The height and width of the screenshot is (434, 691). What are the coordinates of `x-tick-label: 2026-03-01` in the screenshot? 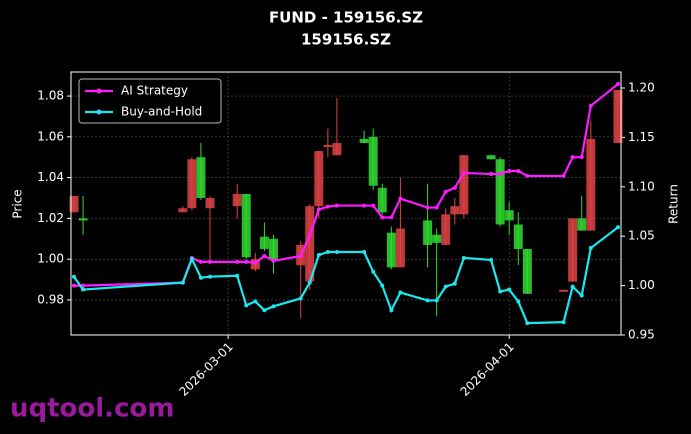 It's located at (206, 369).